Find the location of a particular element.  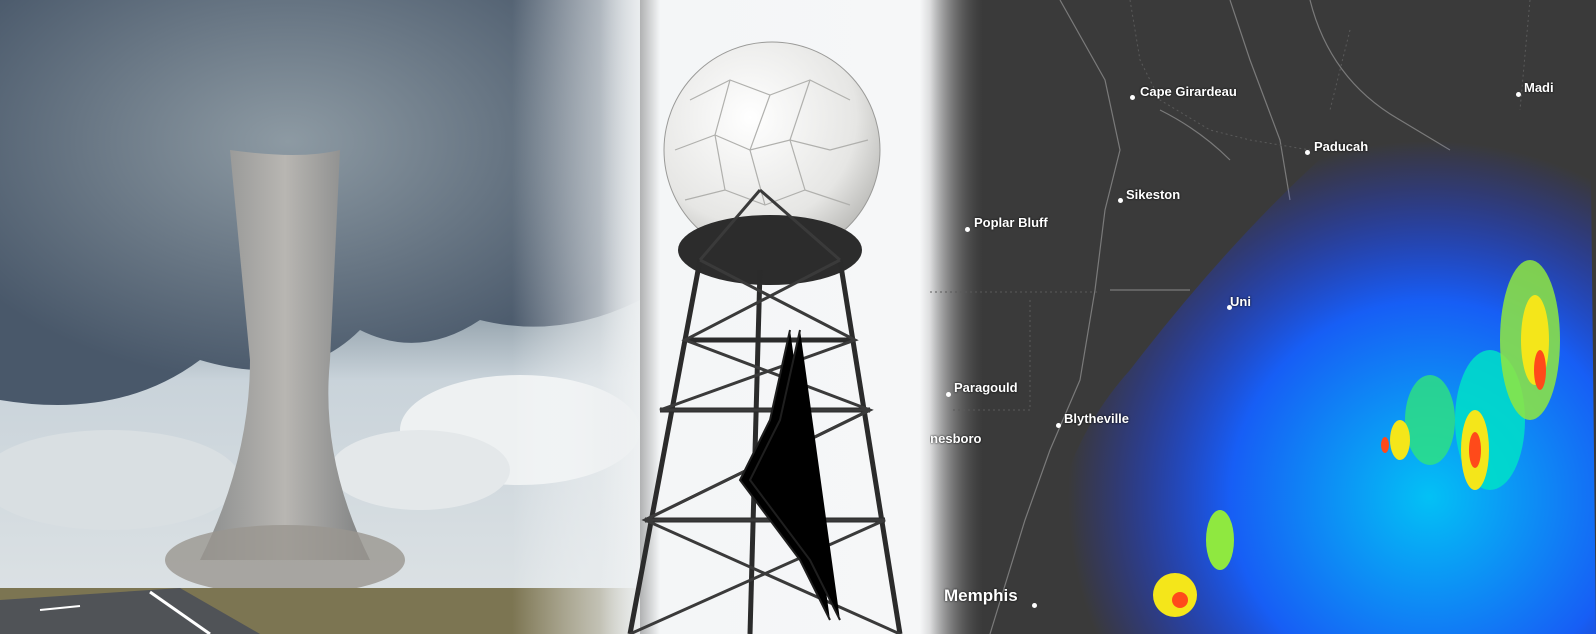

tower-platform is located at coordinates (770, 250).